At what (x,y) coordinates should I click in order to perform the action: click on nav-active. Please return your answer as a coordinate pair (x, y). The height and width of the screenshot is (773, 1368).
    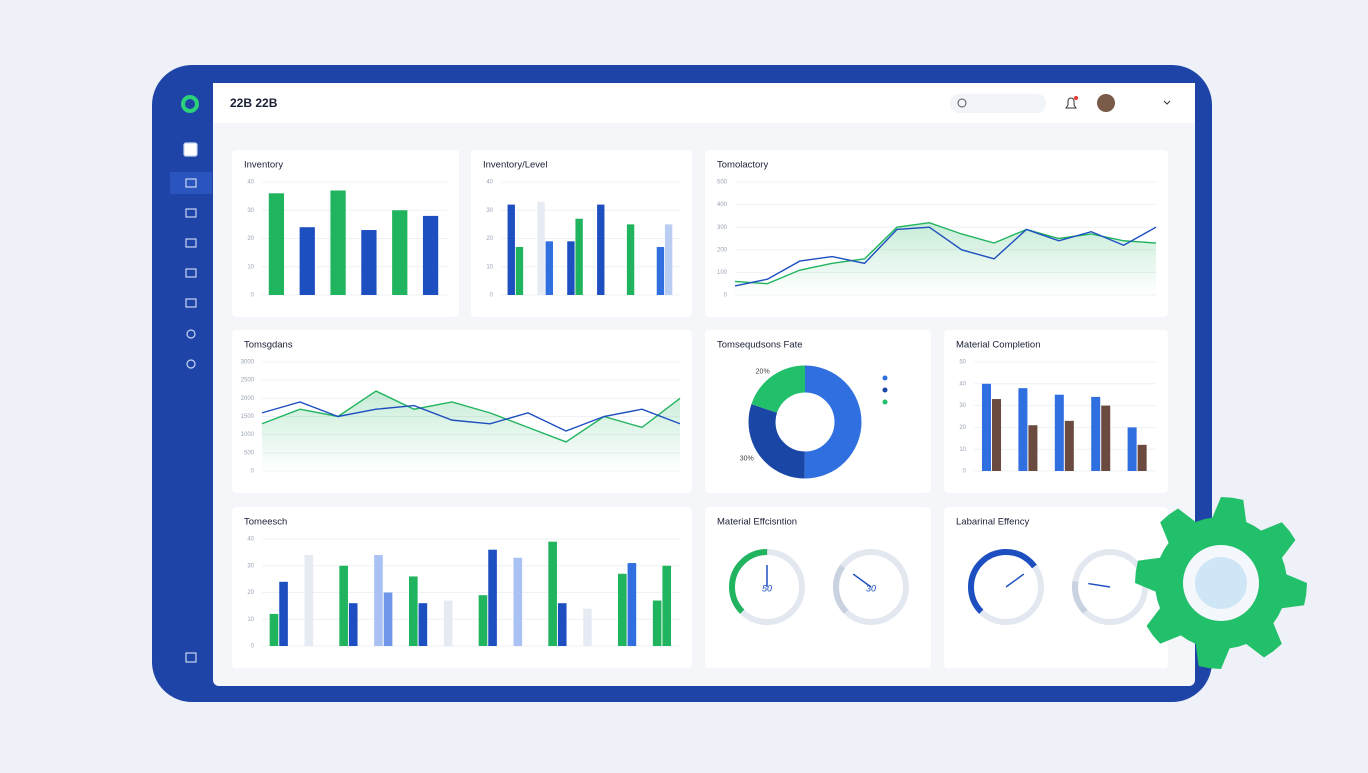
    Looking at the image, I should click on (191, 183).